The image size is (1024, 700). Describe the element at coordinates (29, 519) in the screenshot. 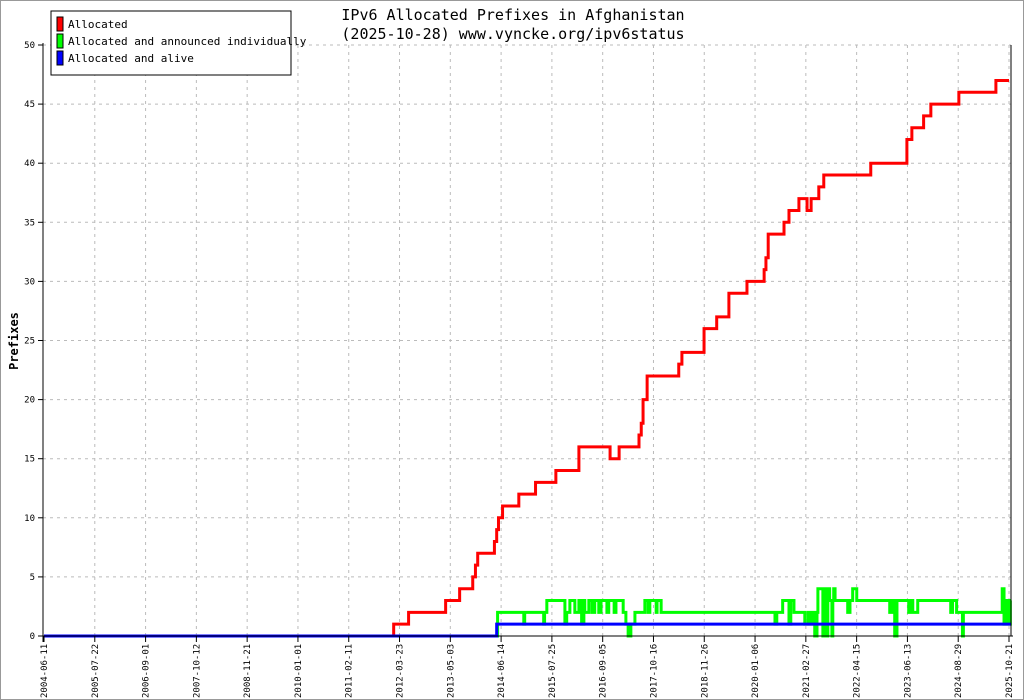

I see `y-tick-label: 10` at that location.